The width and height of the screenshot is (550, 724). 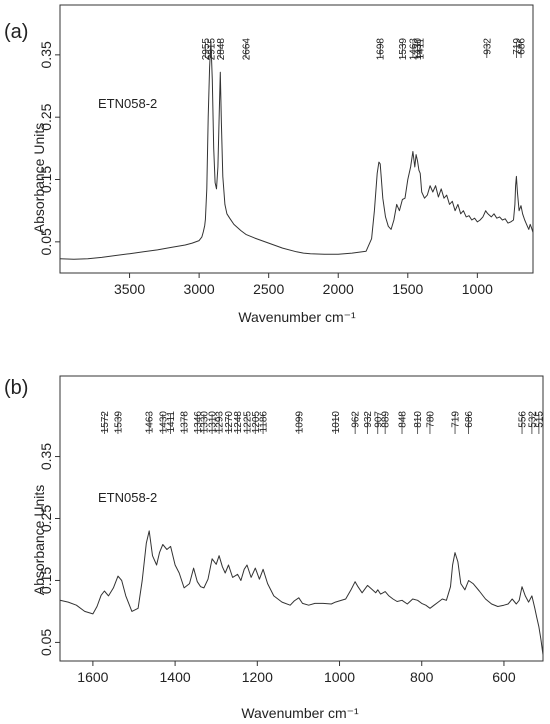 I want to click on panel-a-peak-label: 1698, so click(x=381, y=49).